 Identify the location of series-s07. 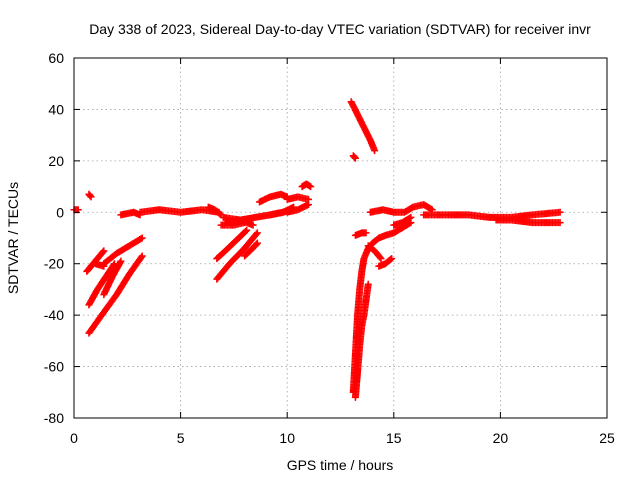
(115, 294).